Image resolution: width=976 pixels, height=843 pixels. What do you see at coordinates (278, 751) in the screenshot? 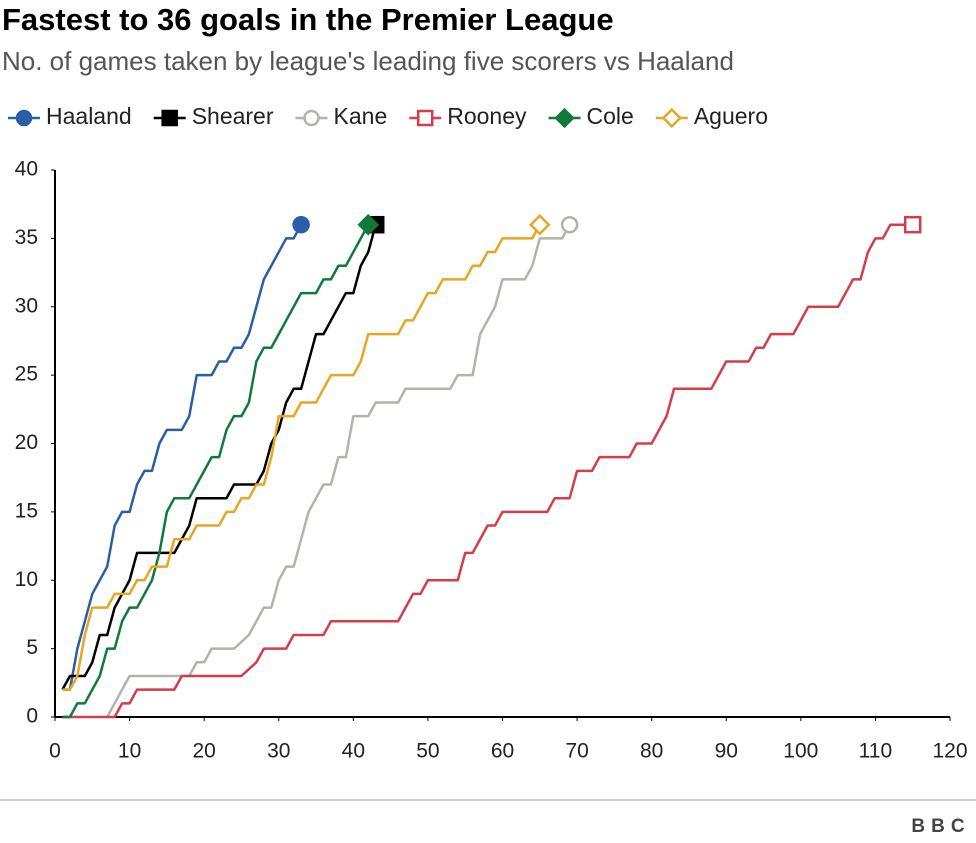
I see `x-tick-label: 30` at bounding box center [278, 751].